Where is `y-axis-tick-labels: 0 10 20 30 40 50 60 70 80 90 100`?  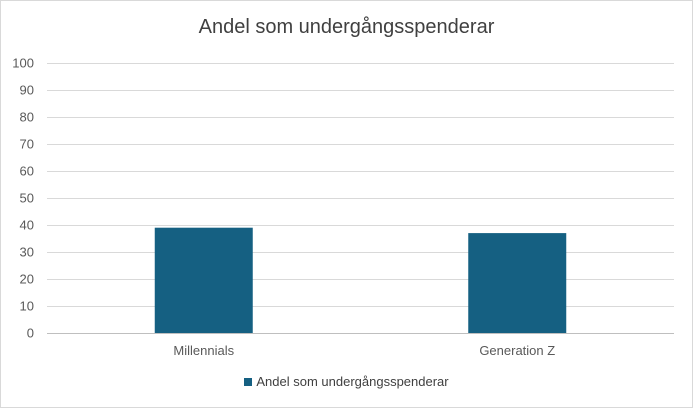
y-axis-tick-labels: 0 10 20 30 40 50 60 70 80 90 100 is located at coordinates (23, 198).